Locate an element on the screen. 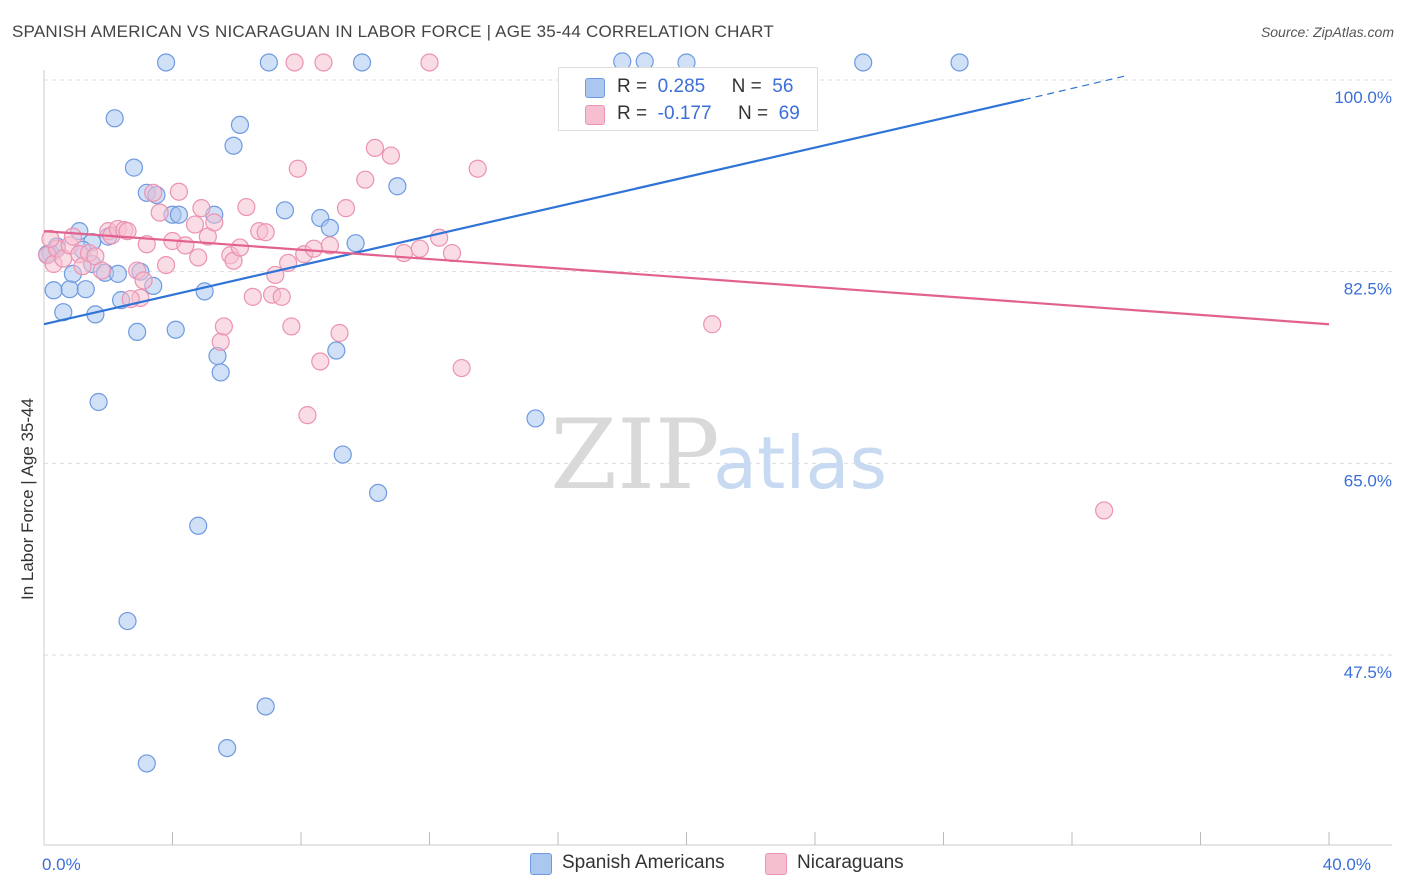  y-tick-label: 65.0% is located at coordinates (1368, 480).